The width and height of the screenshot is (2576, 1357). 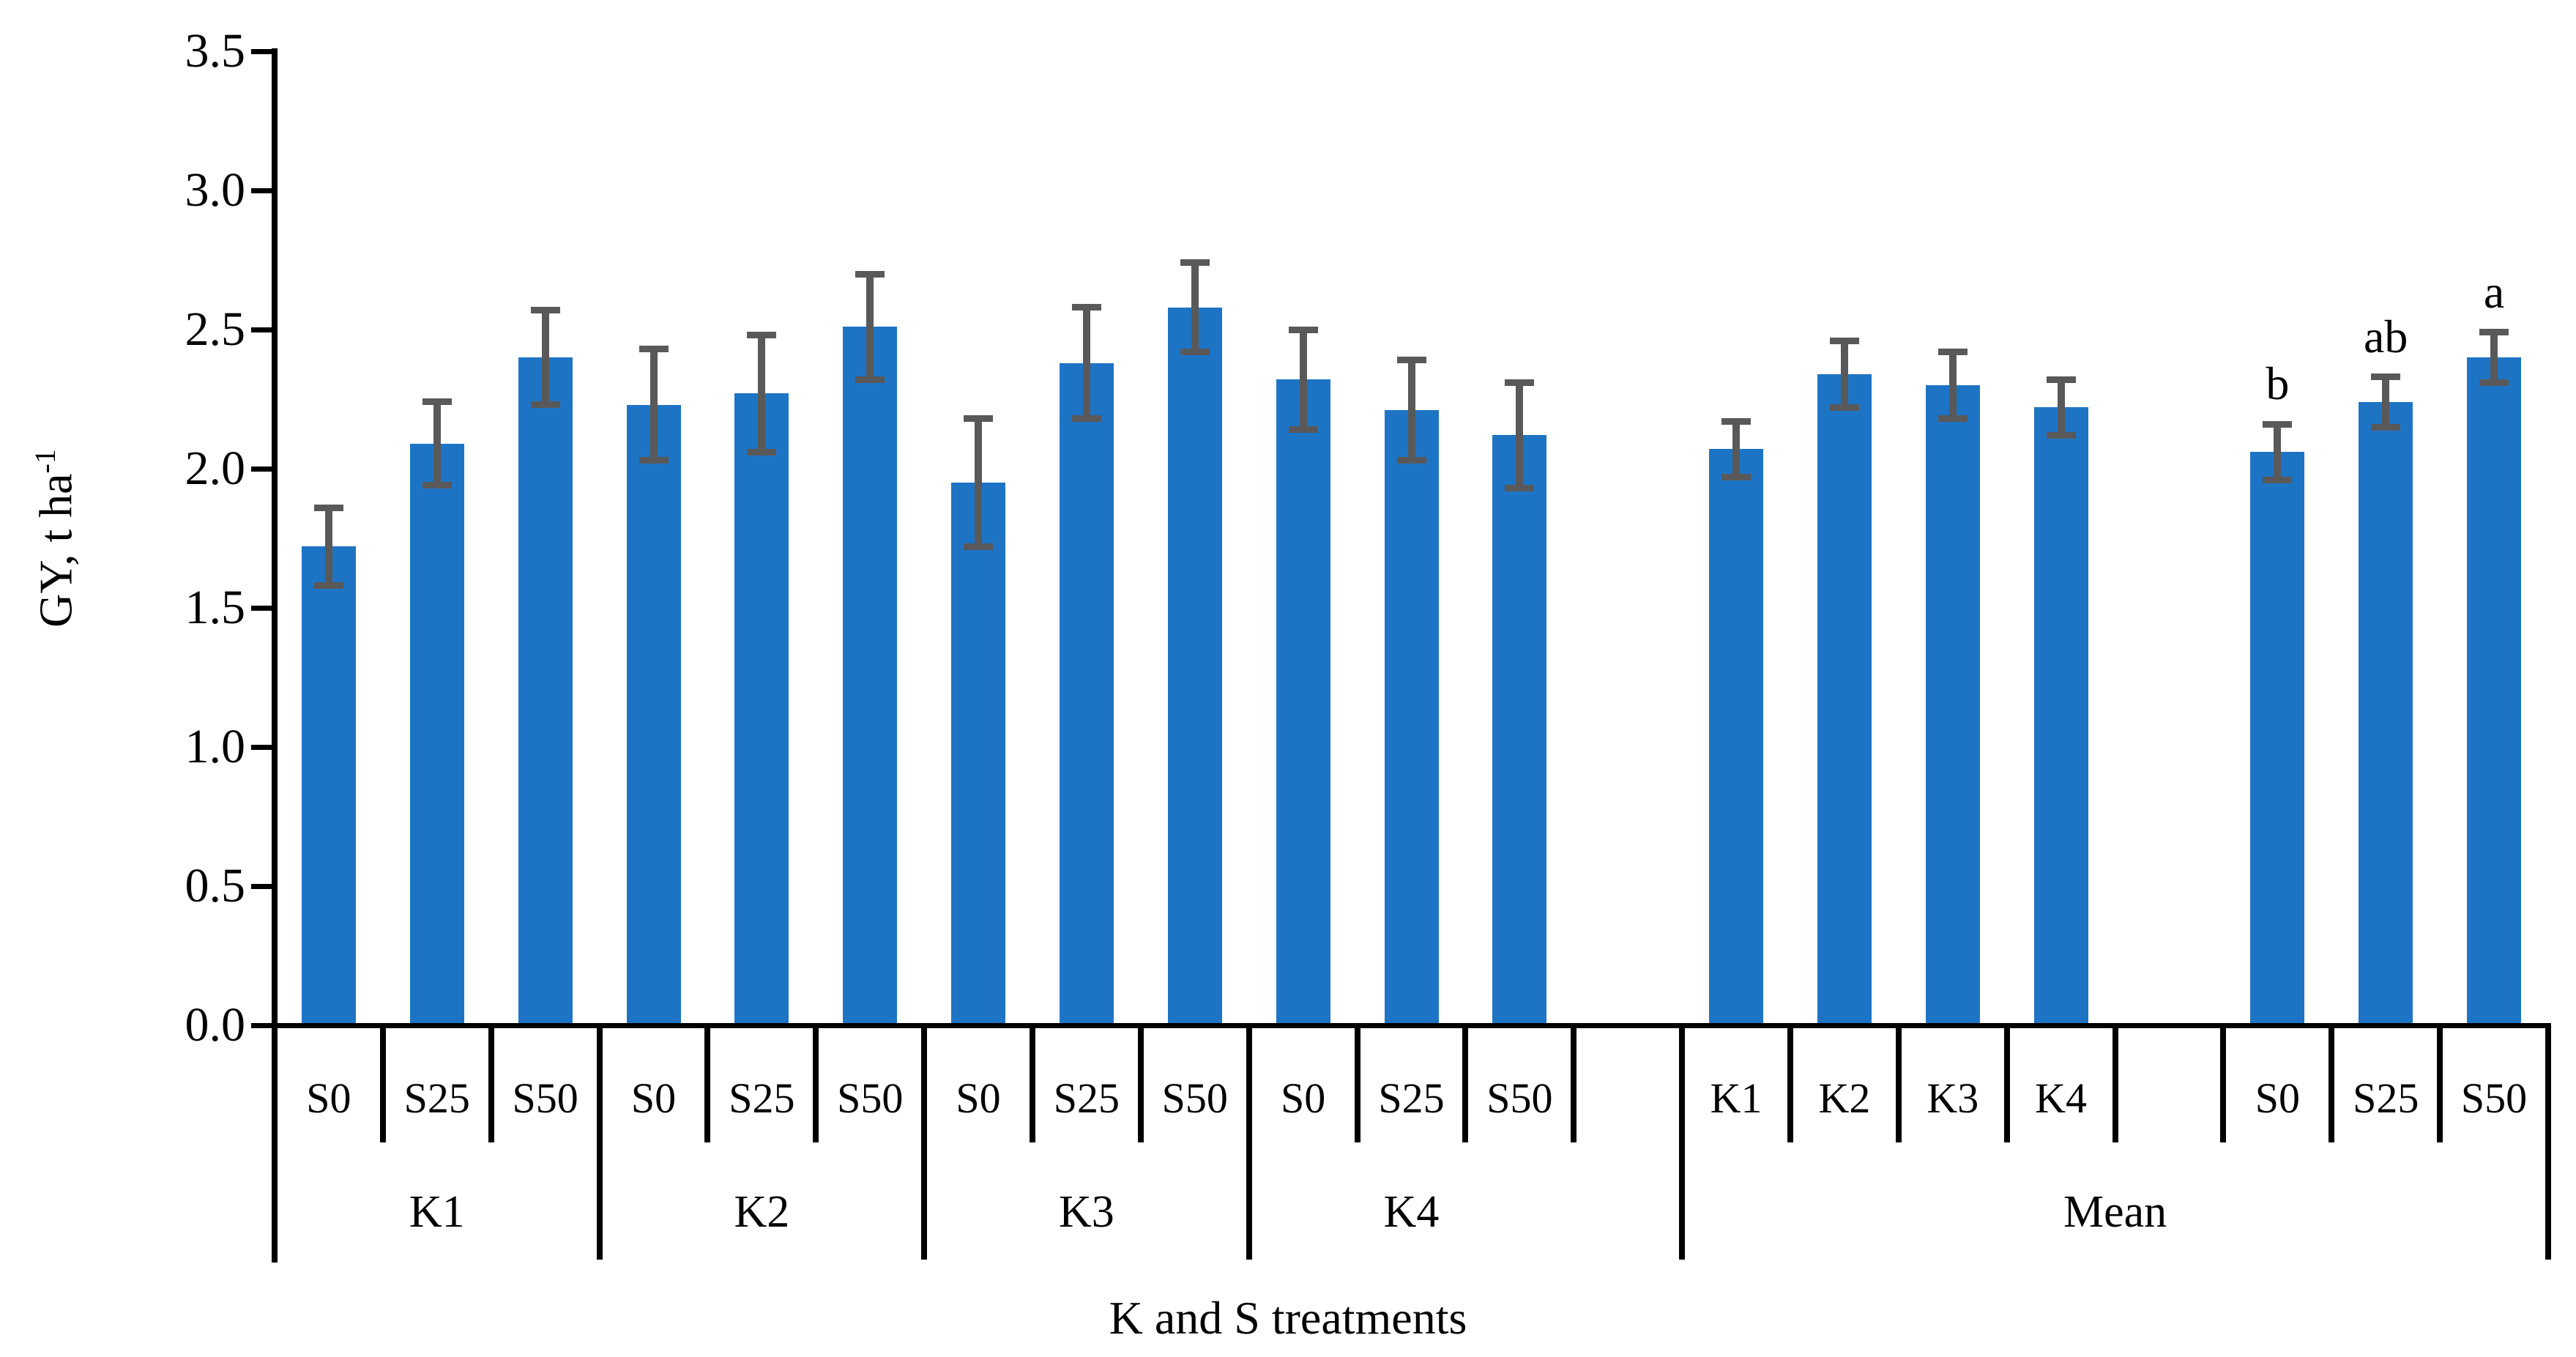 What do you see at coordinates (215, 746) in the screenshot?
I see `y-tick-label: 1.0` at bounding box center [215, 746].